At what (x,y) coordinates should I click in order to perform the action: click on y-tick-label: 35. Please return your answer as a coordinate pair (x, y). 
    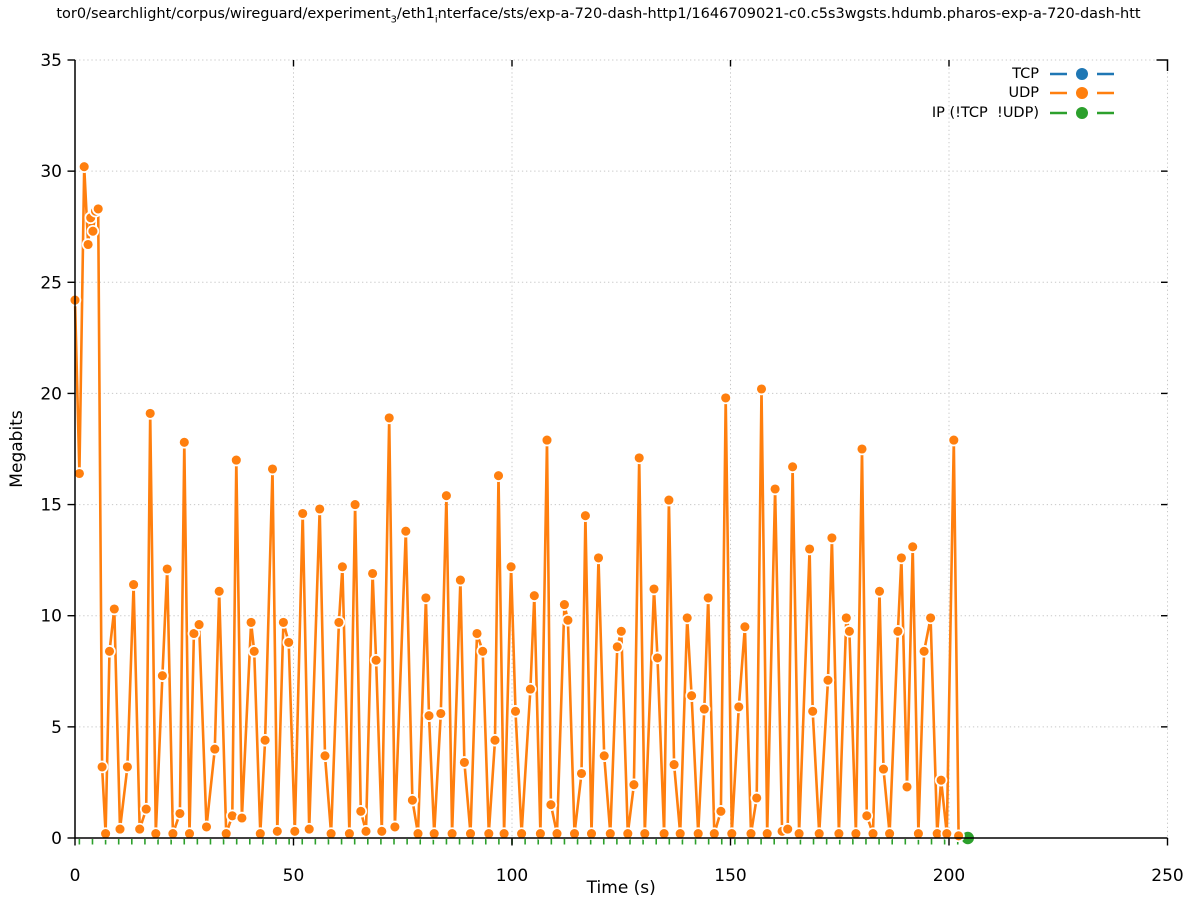
    Looking at the image, I should click on (51, 61).